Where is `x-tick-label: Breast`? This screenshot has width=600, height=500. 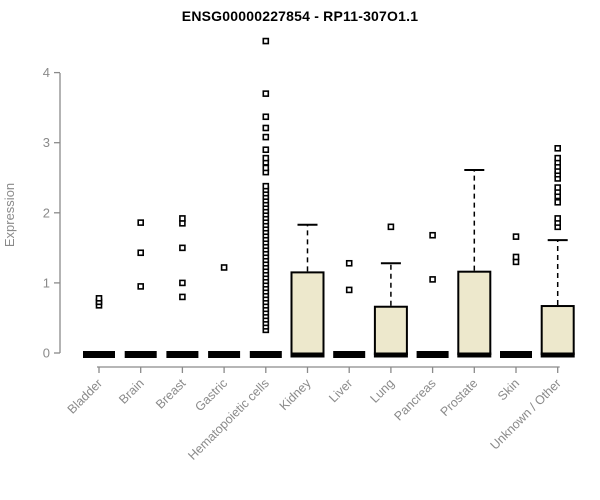
x-tick-label: Breast is located at coordinates (171, 394).